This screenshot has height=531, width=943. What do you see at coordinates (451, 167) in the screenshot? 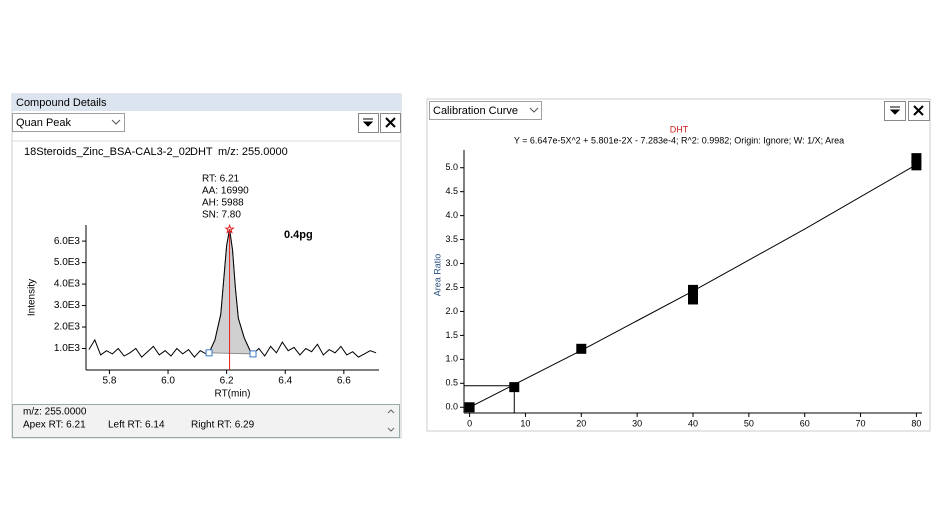
I see `y-tick-label: 5.0` at bounding box center [451, 167].